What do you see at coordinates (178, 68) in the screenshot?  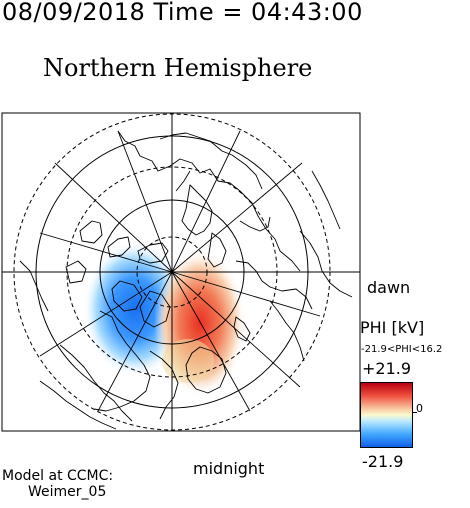 I see `hemisphere-title: Northern Hemisphere` at bounding box center [178, 68].